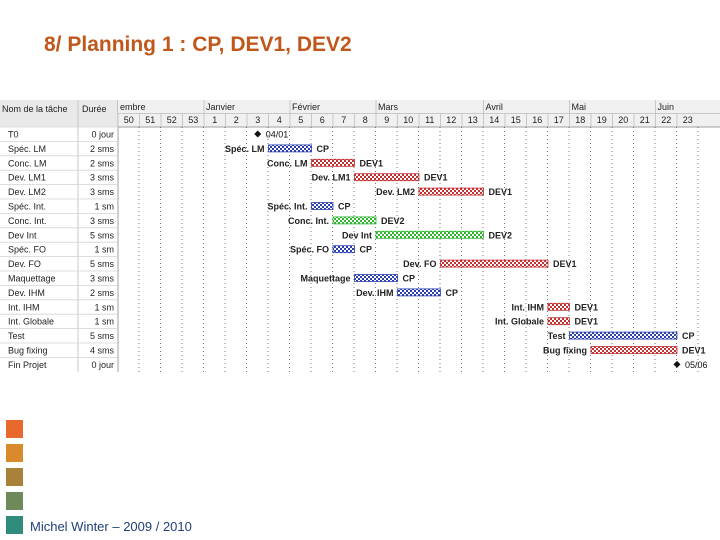 The height and width of the screenshot is (540, 720). What do you see at coordinates (172, 120) in the screenshot?
I see `week-label: 52` at bounding box center [172, 120].